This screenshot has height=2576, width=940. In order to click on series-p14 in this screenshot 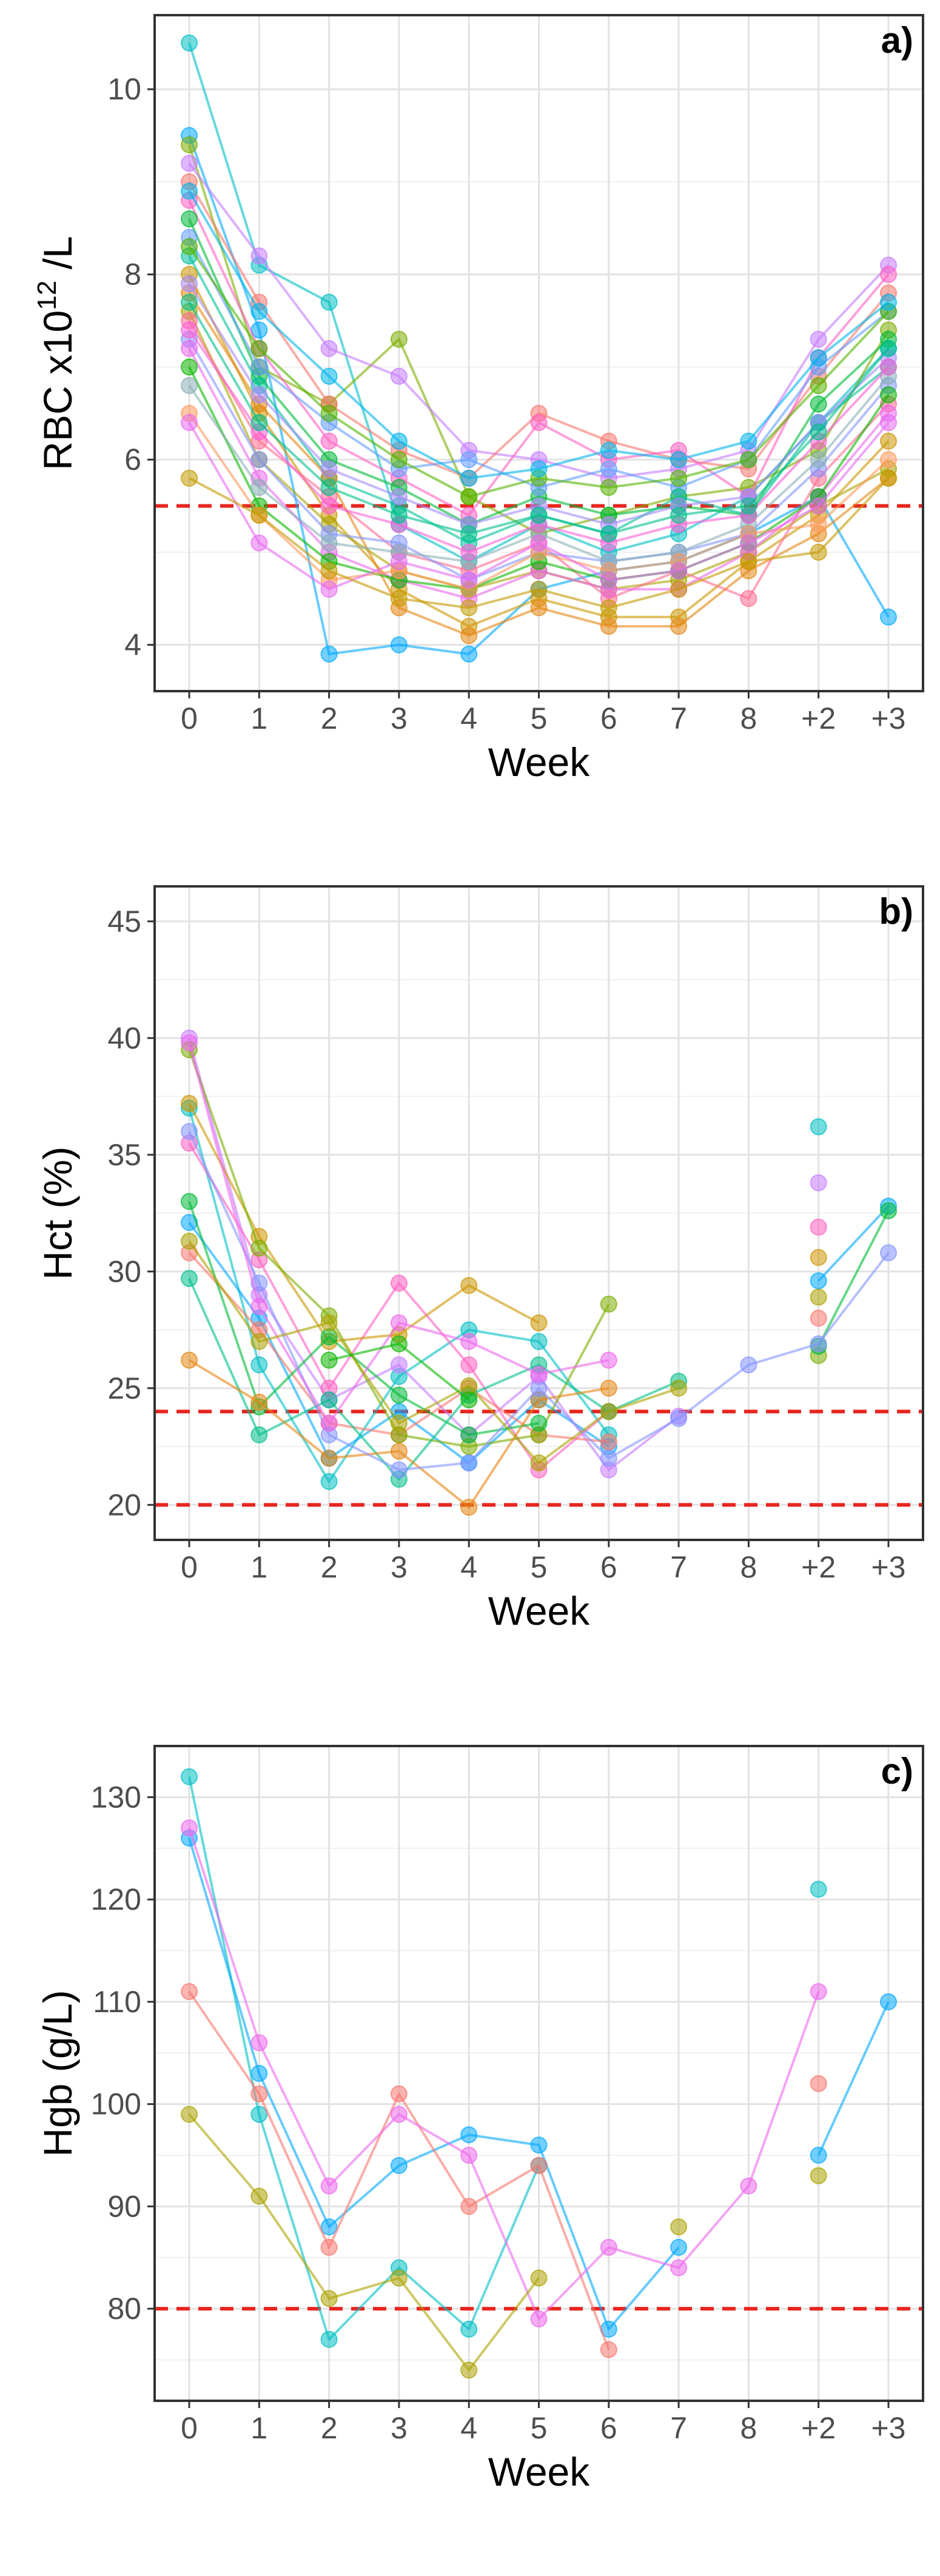, I will do `click(399, 1371)`.